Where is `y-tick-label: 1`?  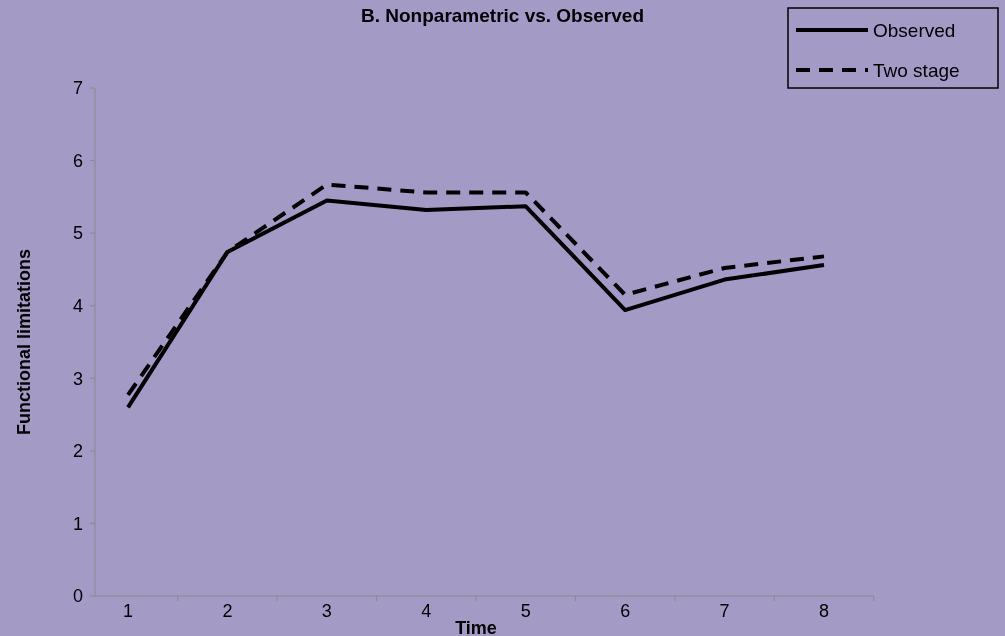 y-tick-label: 1 is located at coordinates (77, 523).